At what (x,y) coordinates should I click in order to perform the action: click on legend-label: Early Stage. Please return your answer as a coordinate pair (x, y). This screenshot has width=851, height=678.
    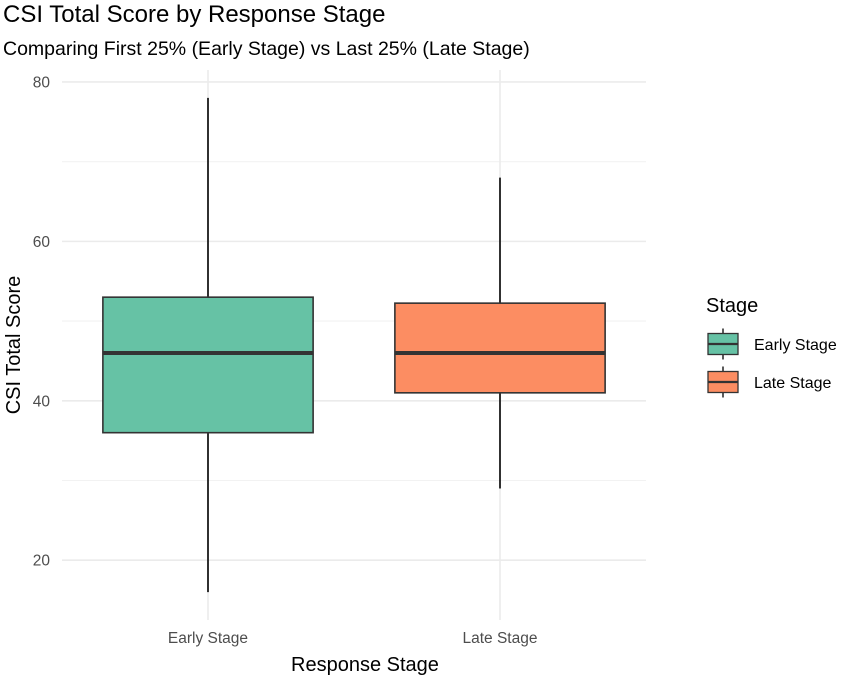
    Looking at the image, I should click on (795, 345).